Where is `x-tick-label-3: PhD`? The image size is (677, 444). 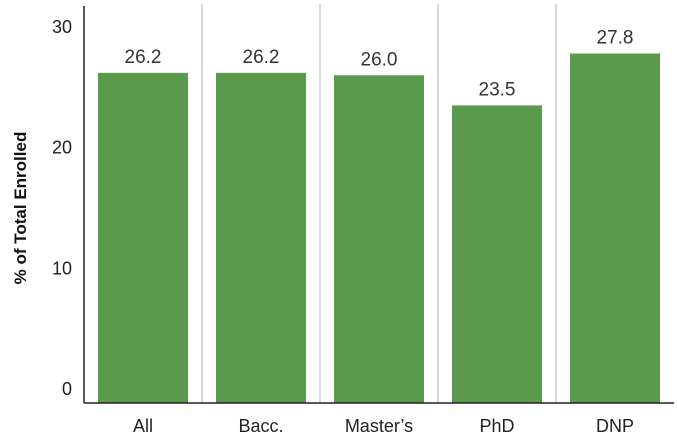 x-tick-label-3: PhD is located at coordinates (496, 426).